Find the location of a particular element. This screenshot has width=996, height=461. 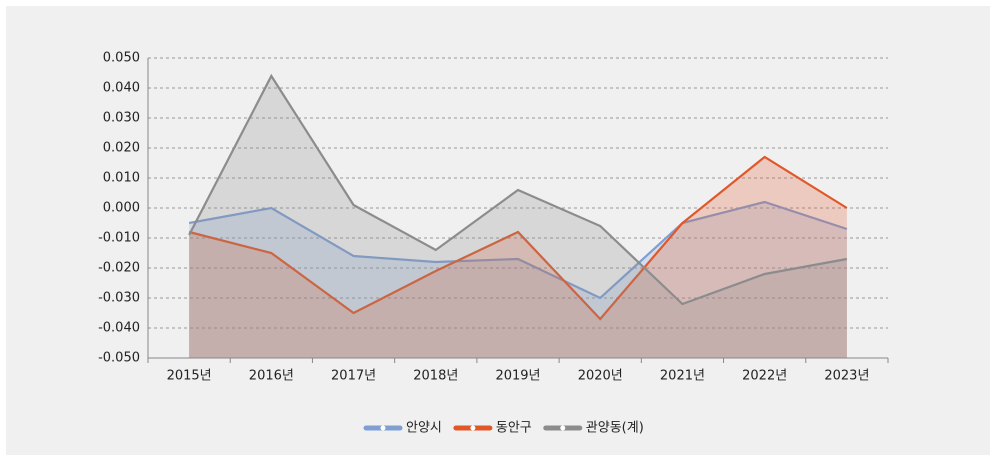

x-tick-label: 2015년 is located at coordinates (189, 376).